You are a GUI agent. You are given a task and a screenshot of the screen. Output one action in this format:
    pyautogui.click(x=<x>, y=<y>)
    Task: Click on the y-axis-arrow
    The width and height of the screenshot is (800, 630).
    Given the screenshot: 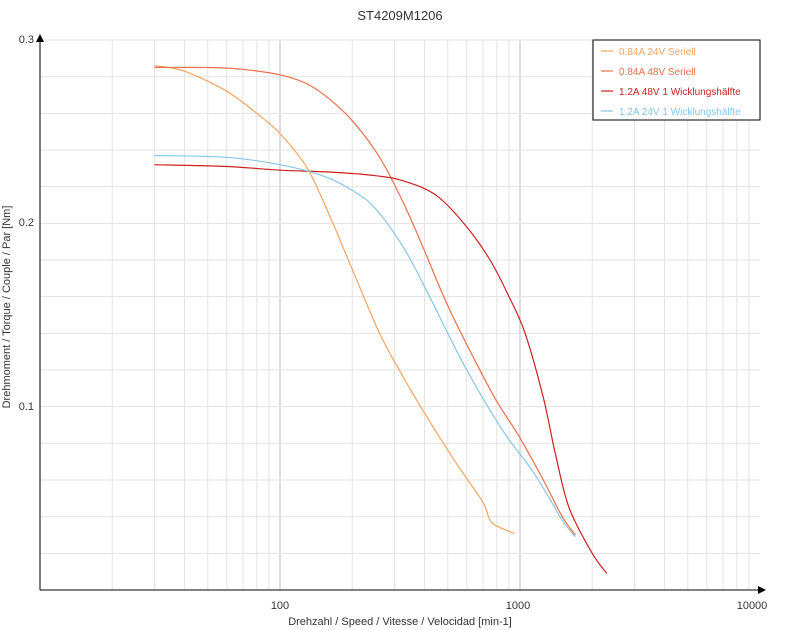 What is the action you would take?
    pyautogui.click(x=40, y=38)
    